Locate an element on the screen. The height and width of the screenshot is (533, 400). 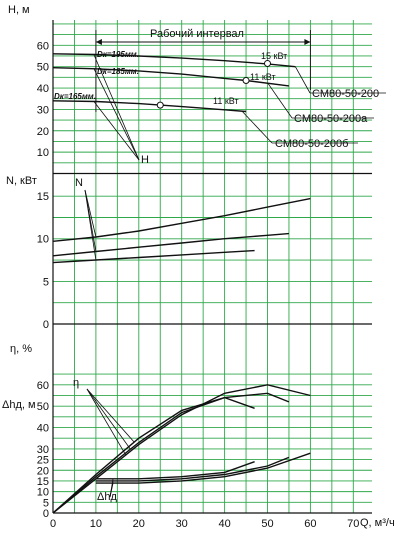
x-tick-label: 60 is located at coordinates (310, 524).